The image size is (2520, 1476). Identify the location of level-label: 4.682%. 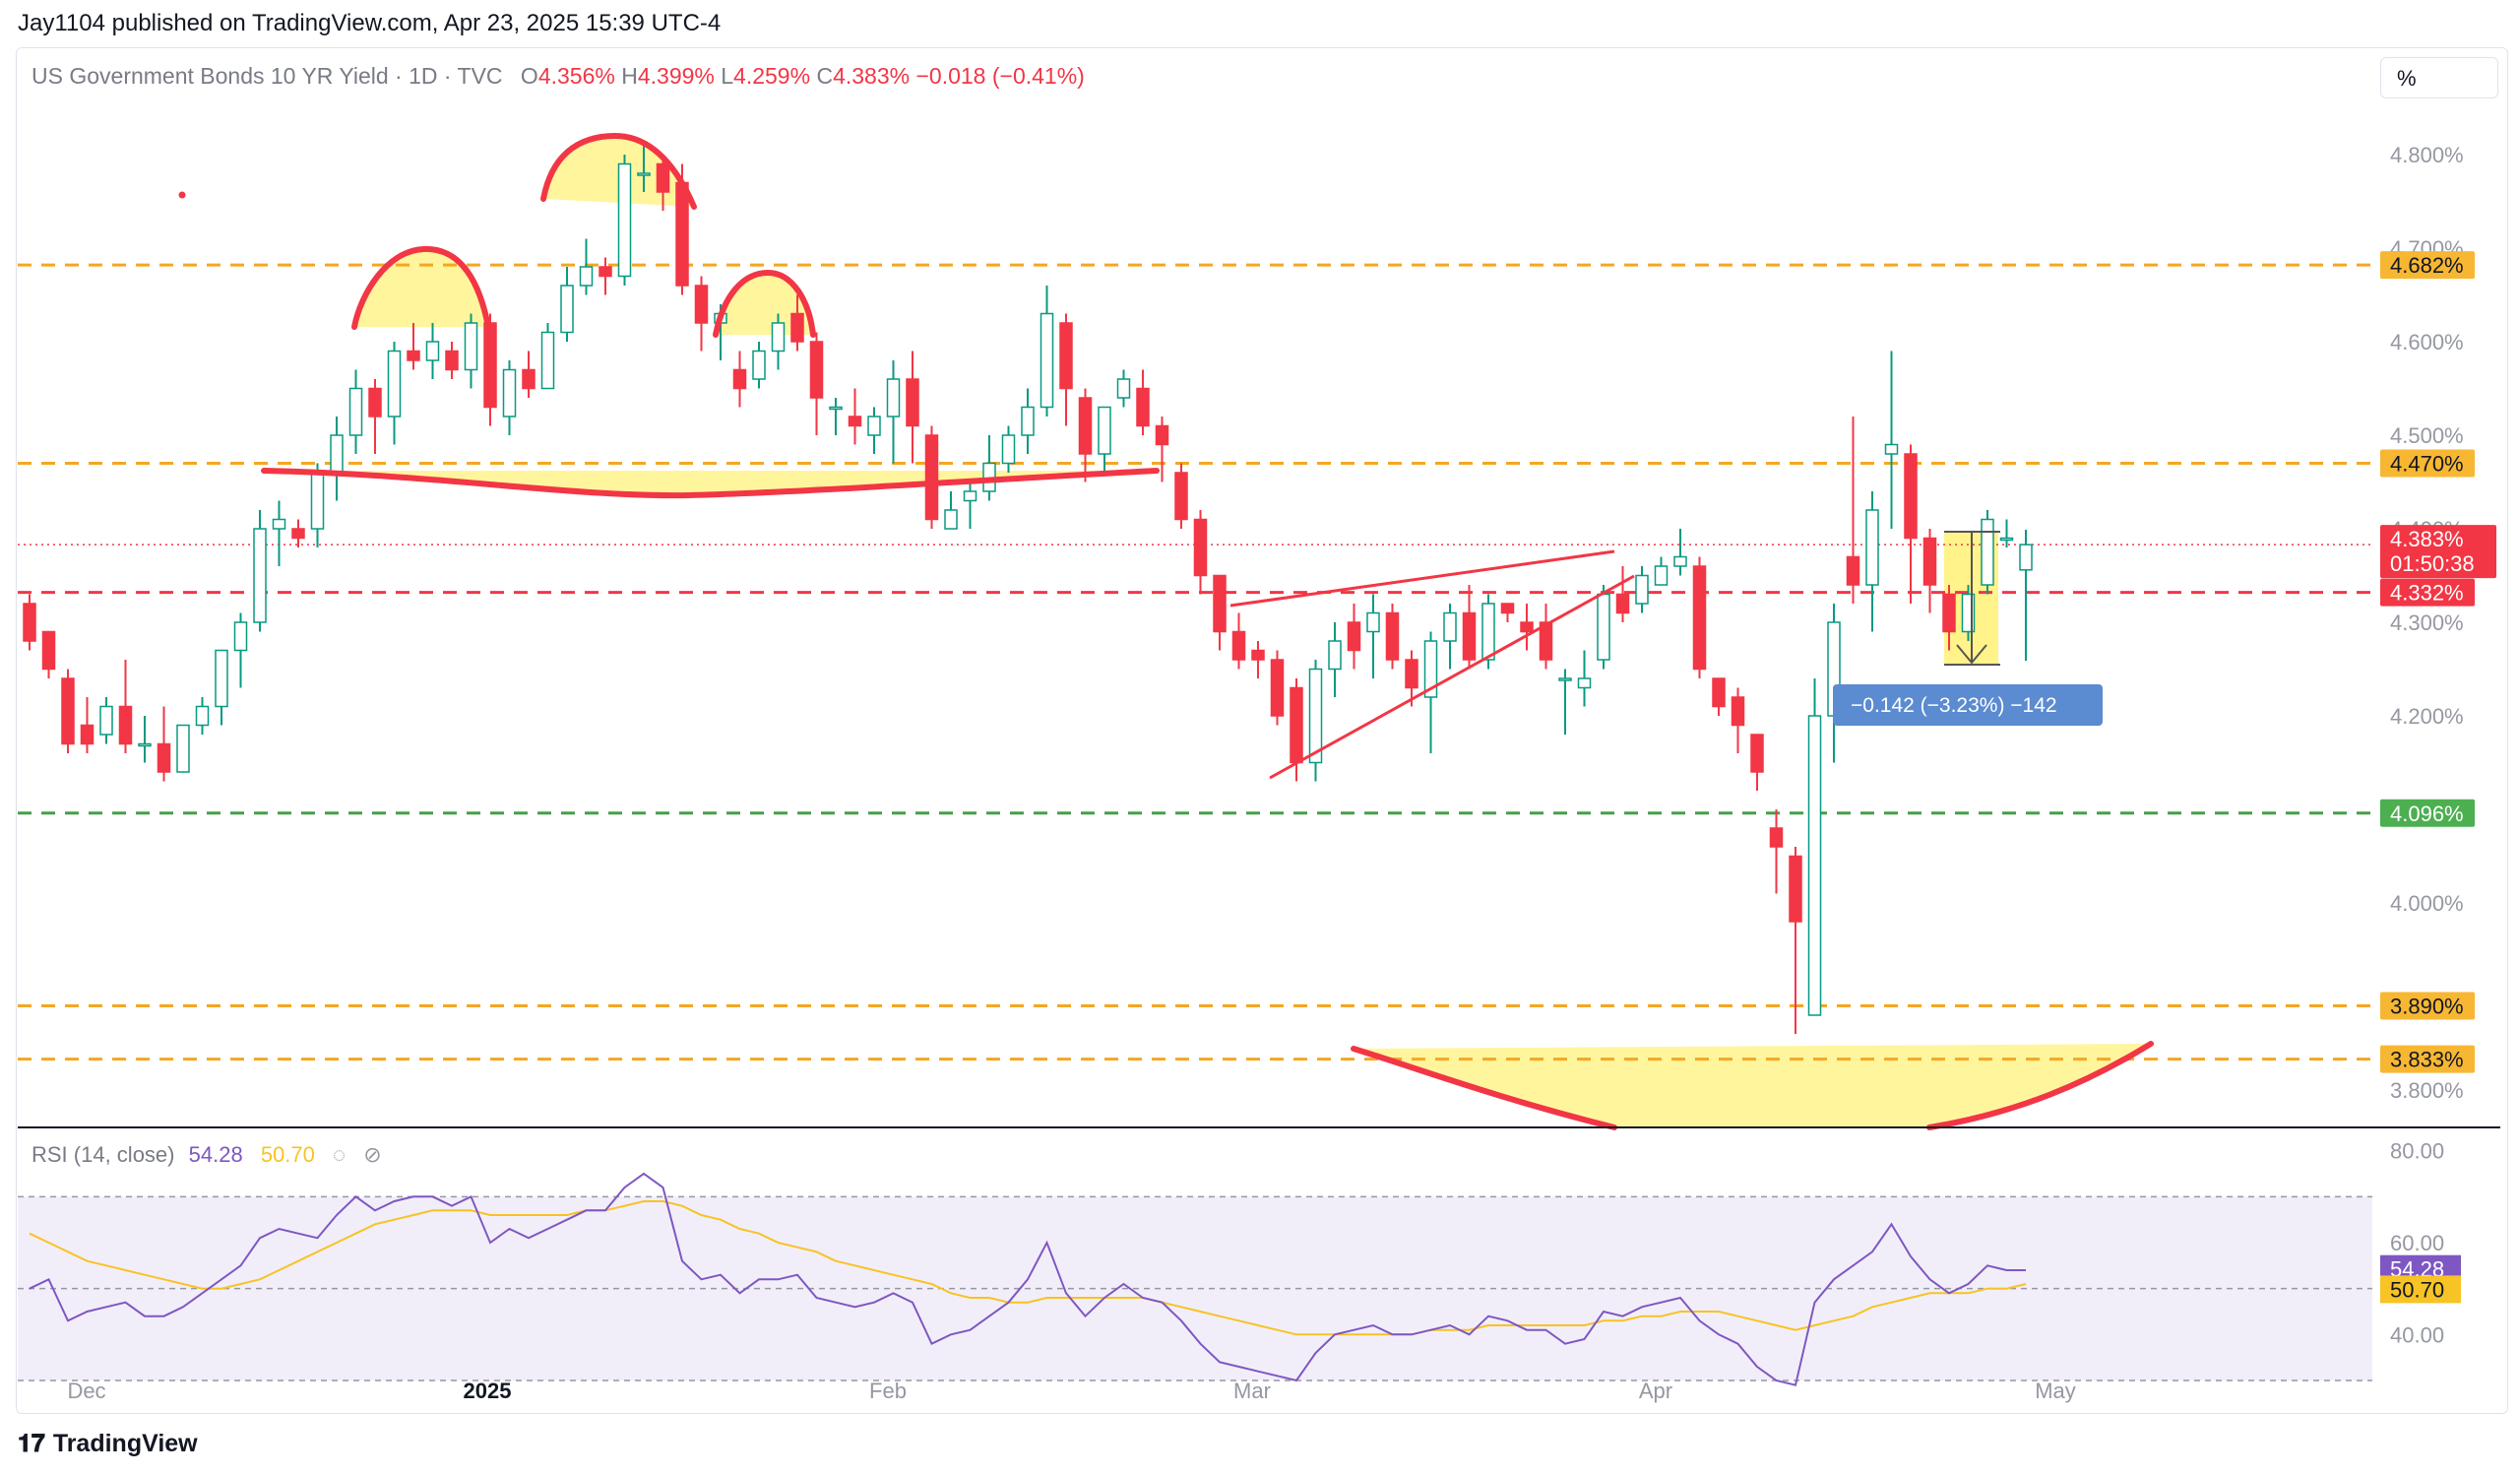
(2427, 265).